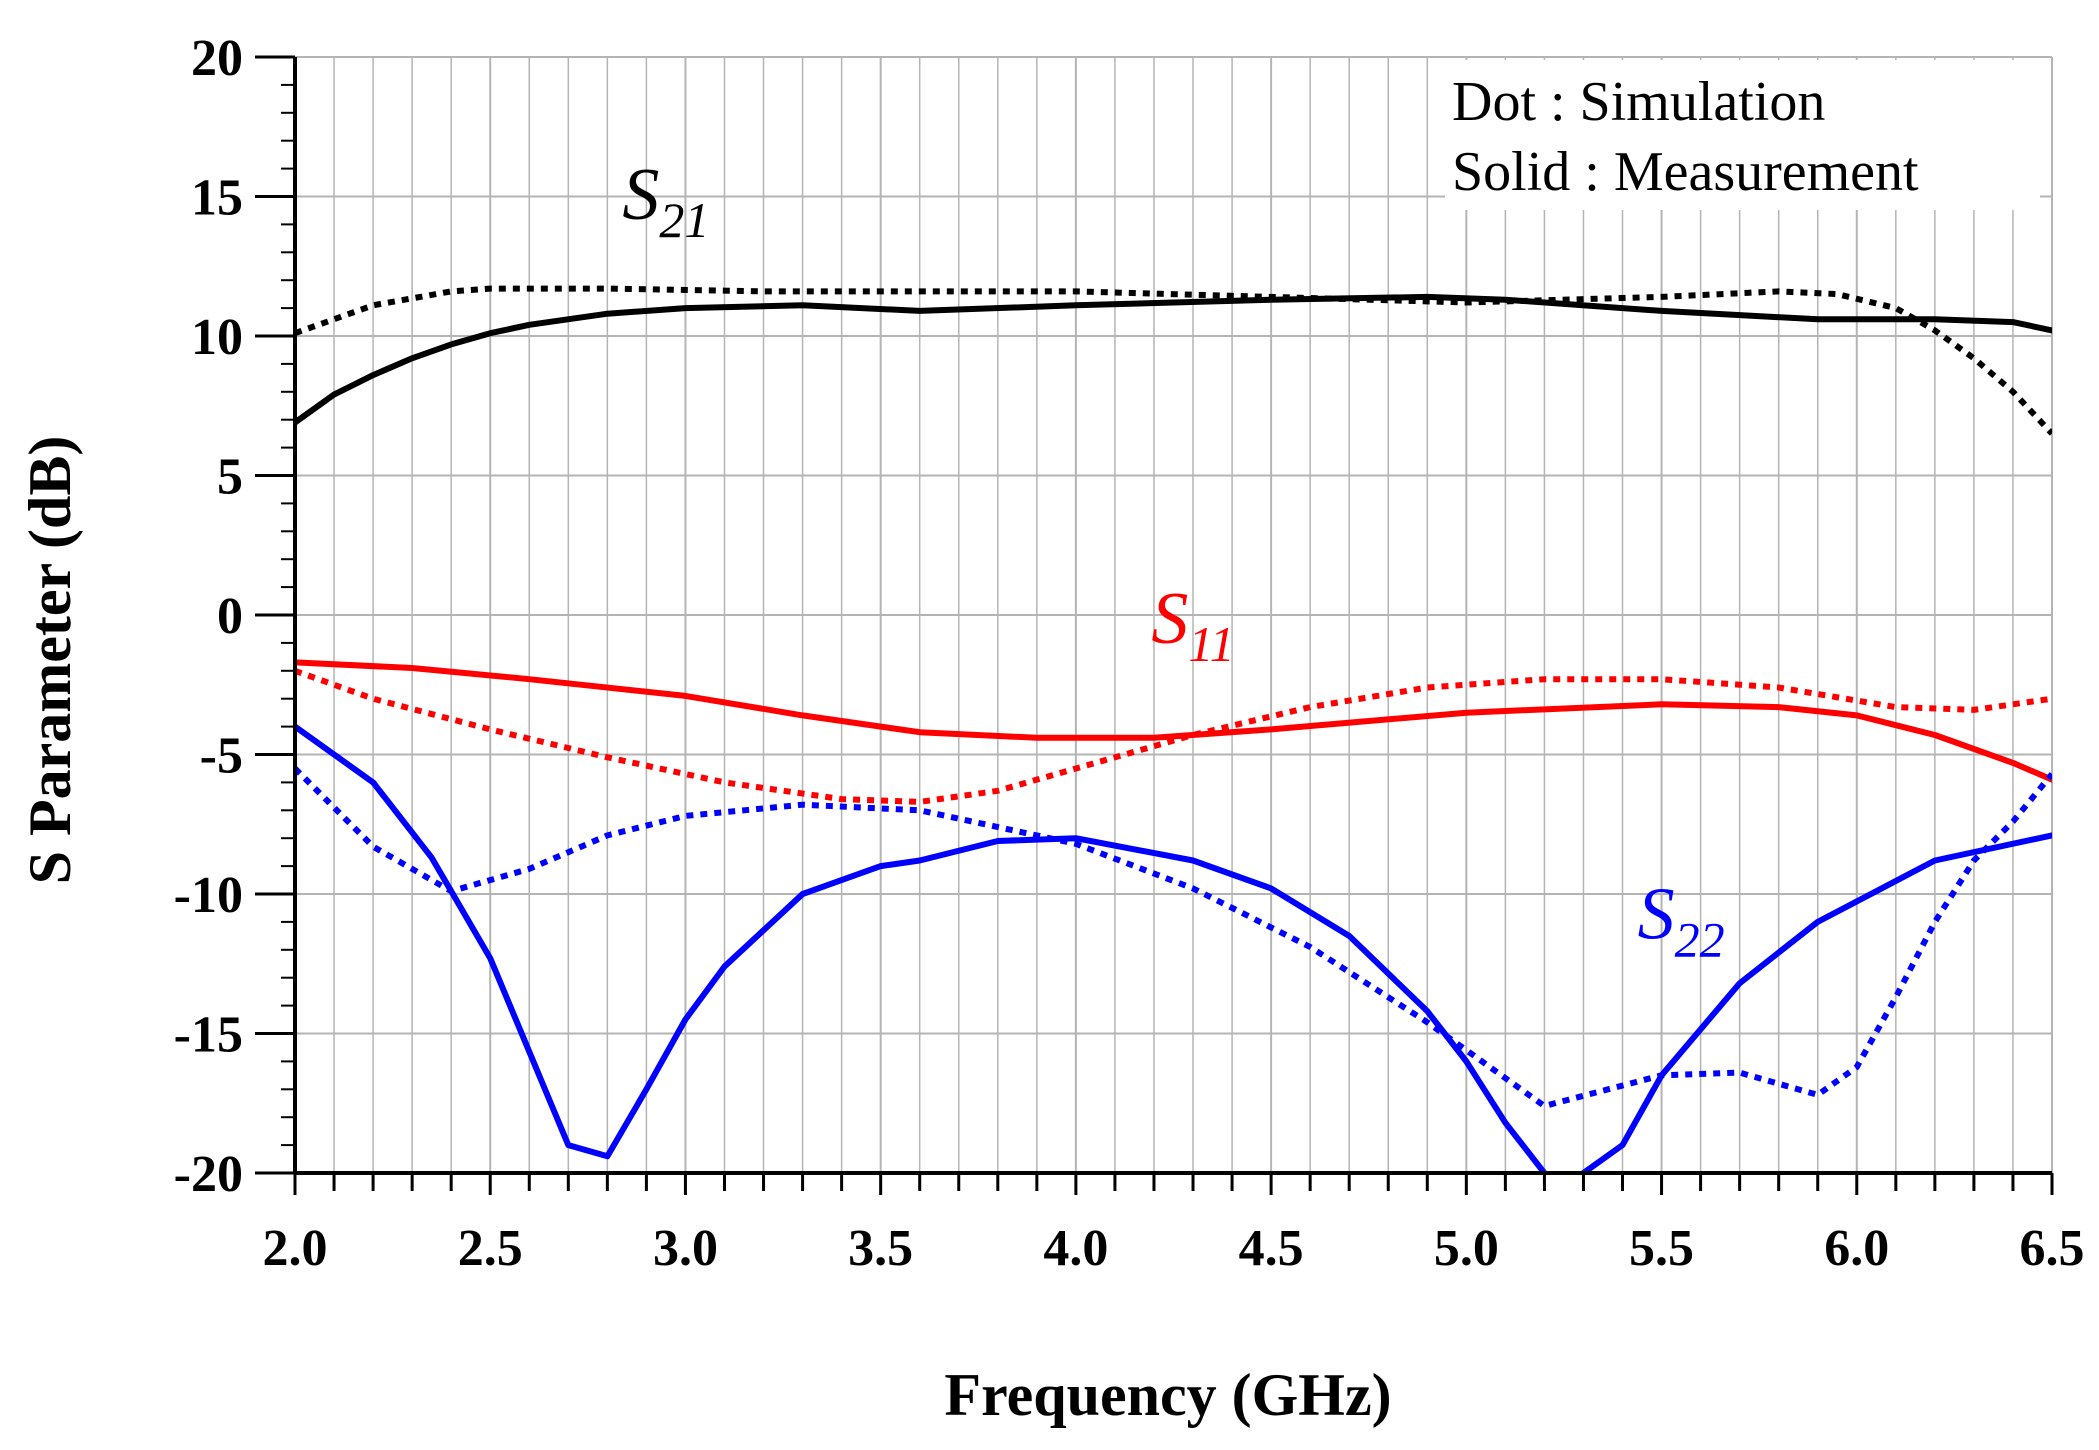  What do you see at coordinates (1685, 172) in the screenshot?
I see `legend-measurement: Solid : Measurement` at bounding box center [1685, 172].